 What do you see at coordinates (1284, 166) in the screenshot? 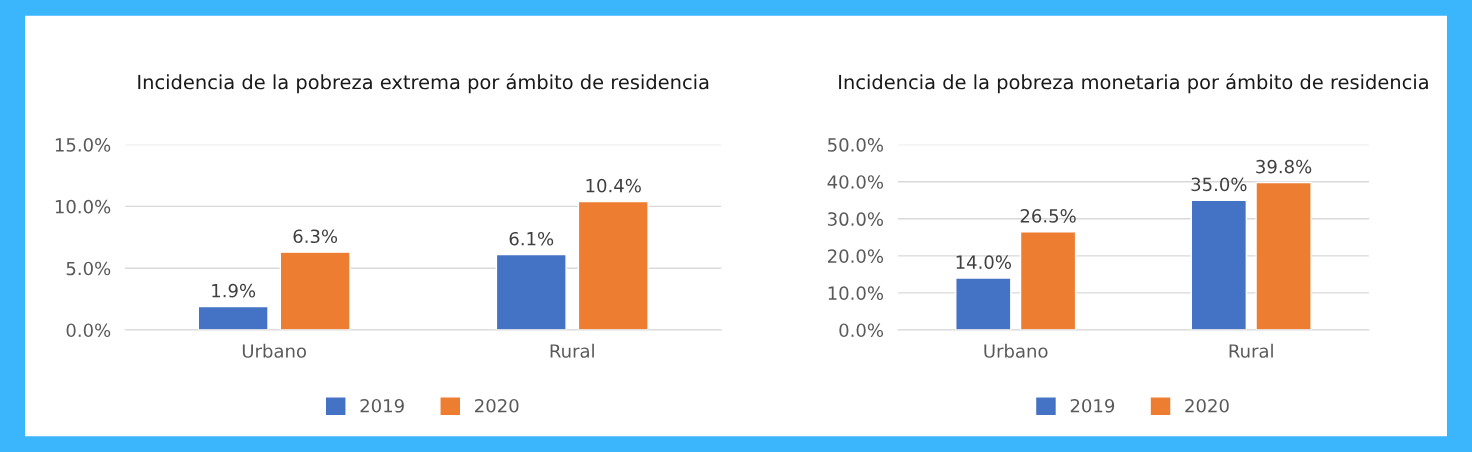
I see `data-label: 39.8%` at bounding box center [1284, 166].